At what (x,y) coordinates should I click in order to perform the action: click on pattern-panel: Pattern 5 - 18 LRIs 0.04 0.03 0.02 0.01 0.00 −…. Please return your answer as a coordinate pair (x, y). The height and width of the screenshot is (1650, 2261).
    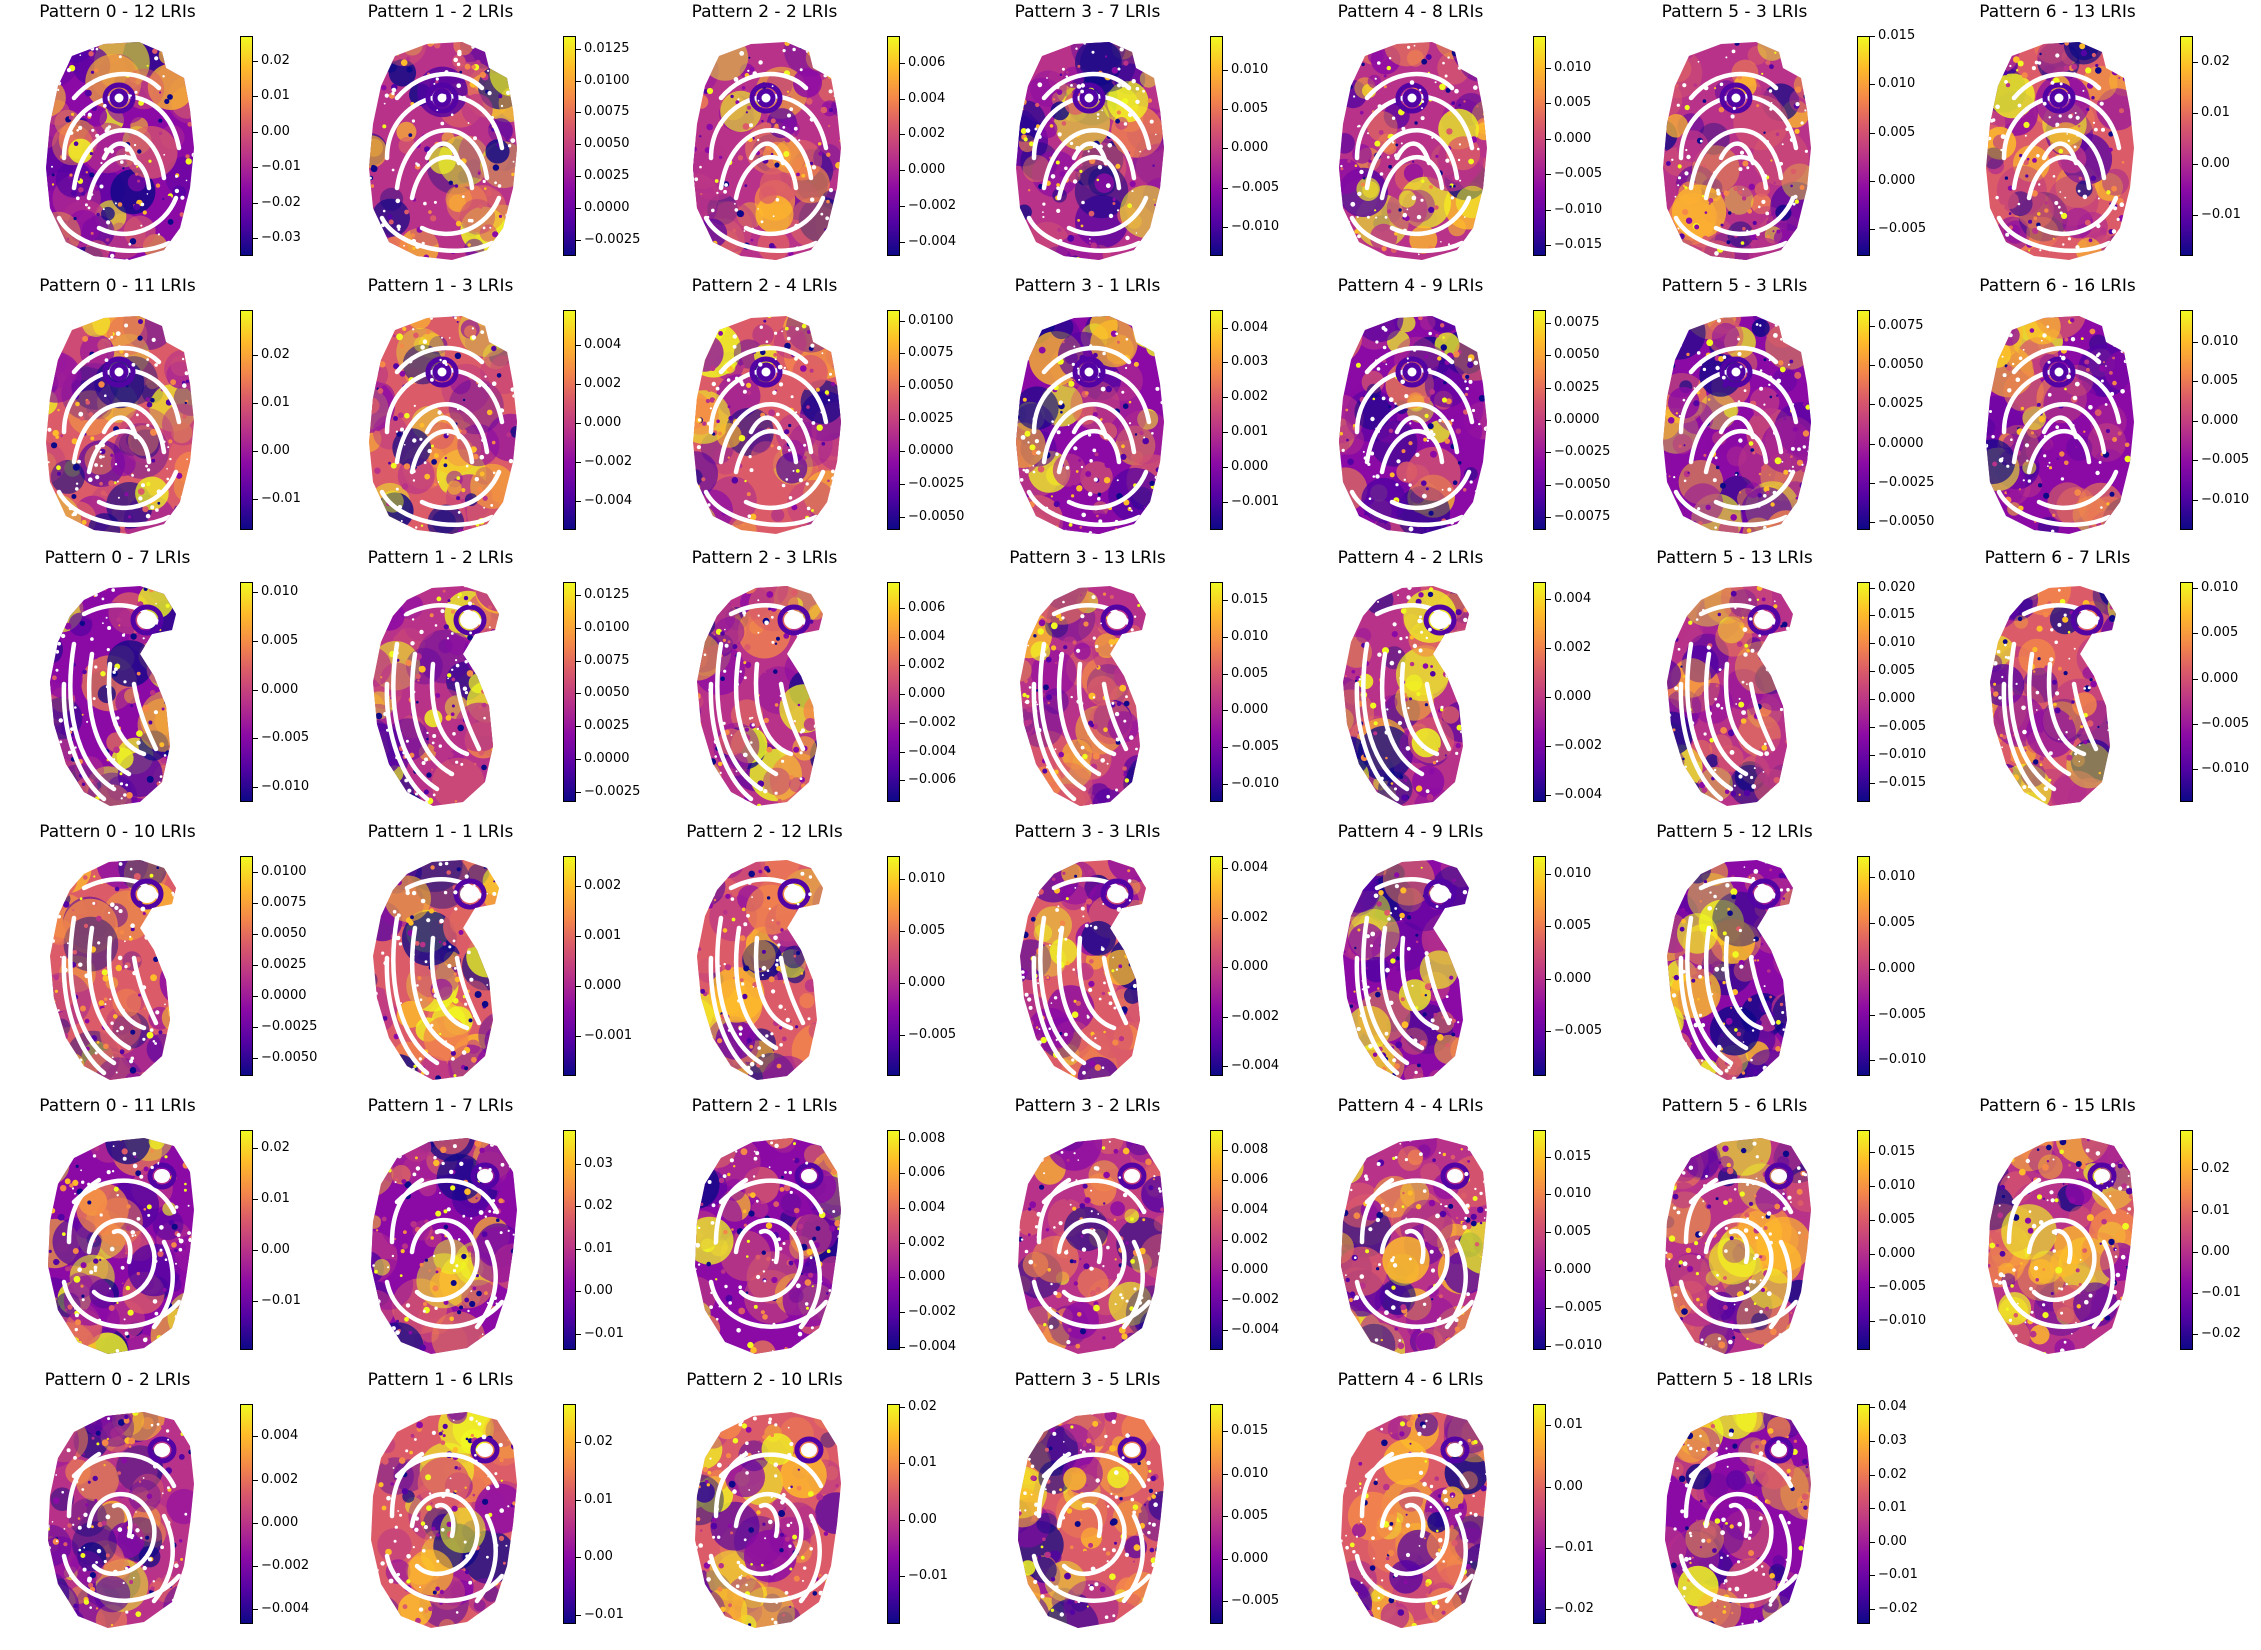
    Looking at the image, I should click on (1778, 1505).